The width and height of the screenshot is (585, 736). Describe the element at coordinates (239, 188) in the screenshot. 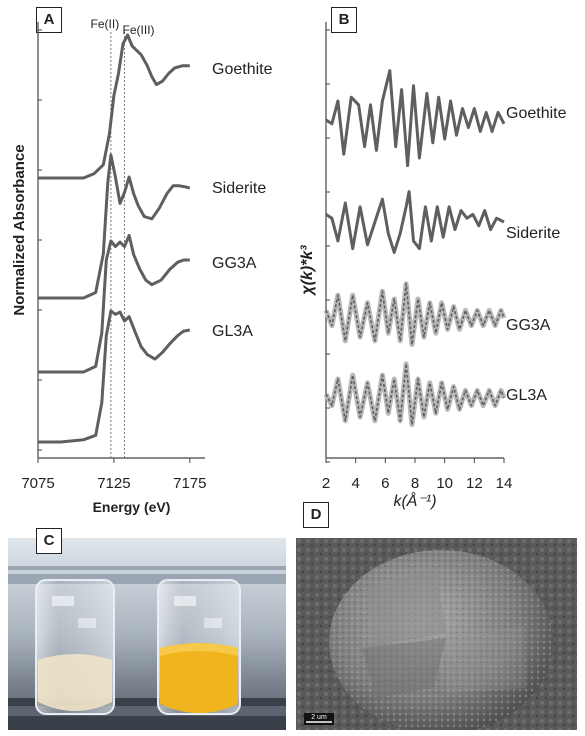

I see `series-label-a-siderite: Siderite` at that location.